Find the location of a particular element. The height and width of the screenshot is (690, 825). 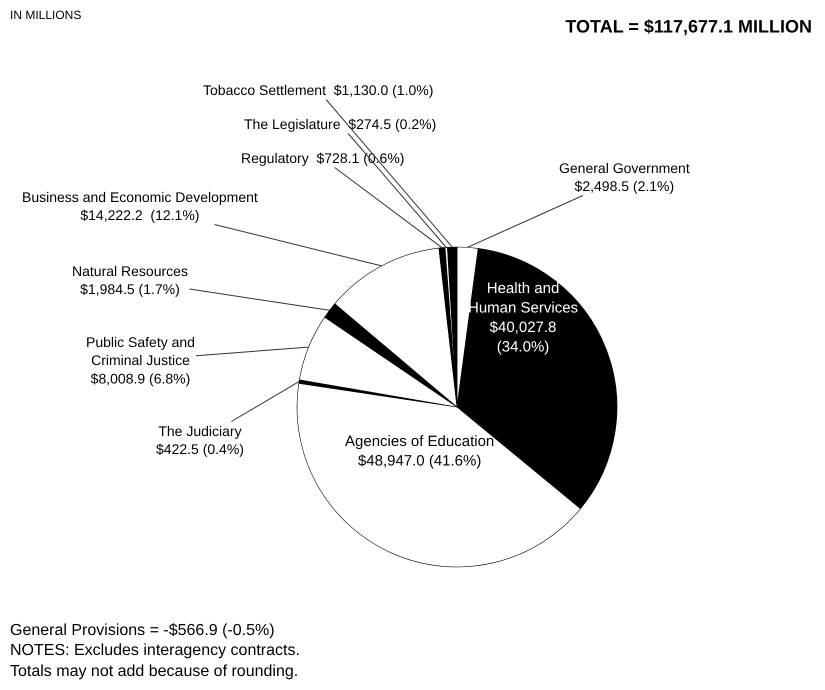

slice-label: Business and Economic Development is located at coordinates (140, 197).